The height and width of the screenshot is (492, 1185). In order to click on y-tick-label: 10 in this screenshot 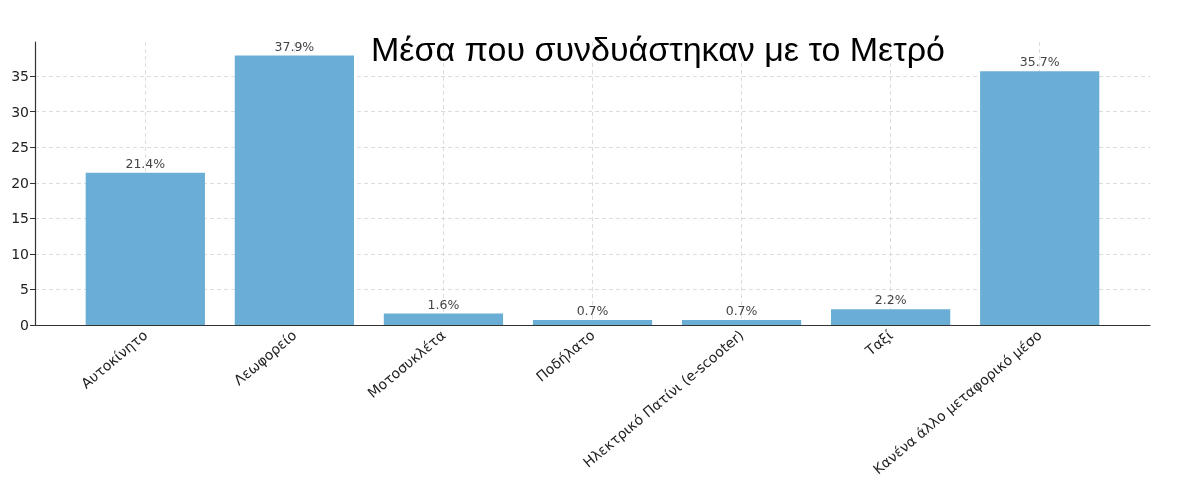, I will do `click(20, 253)`.